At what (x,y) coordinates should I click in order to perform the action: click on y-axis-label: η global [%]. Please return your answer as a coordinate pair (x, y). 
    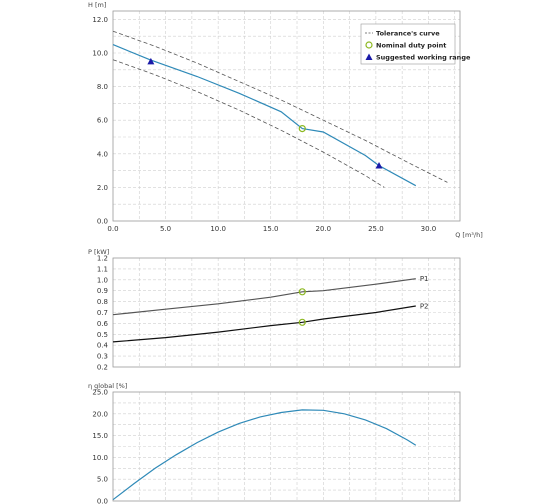
    Looking at the image, I should click on (107, 386).